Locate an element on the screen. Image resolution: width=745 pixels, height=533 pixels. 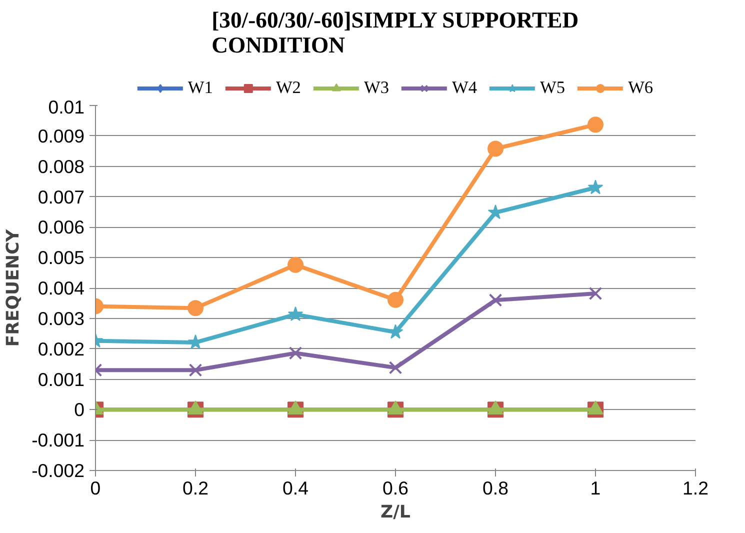
y-tick-label: 0.007 is located at coordinates (61, 197).